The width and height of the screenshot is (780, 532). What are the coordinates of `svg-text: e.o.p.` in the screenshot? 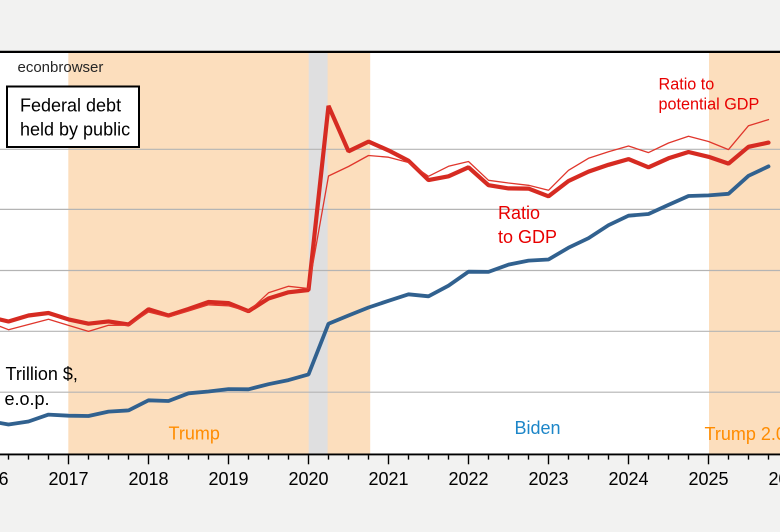 It's located at (27, 399).